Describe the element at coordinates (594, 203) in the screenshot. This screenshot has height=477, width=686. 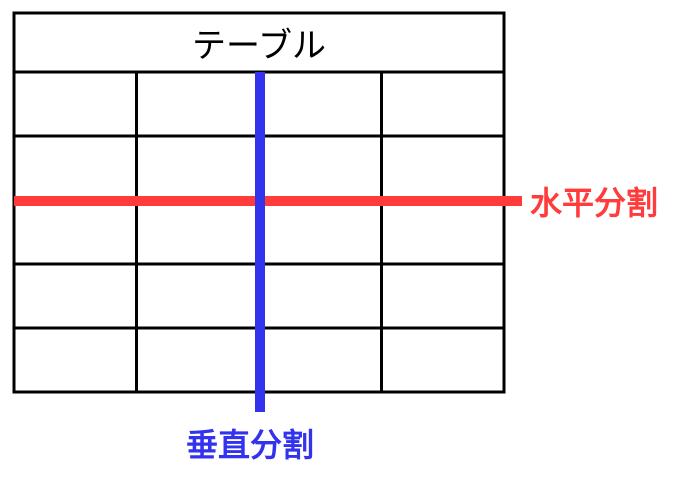
I see `horizontal-split-label: 水平分割` at that location.